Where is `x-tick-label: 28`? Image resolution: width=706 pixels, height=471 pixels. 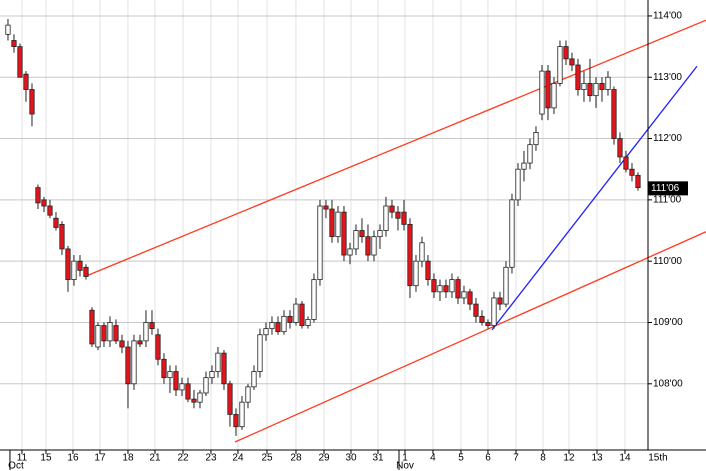 x-tick-label: 28 is located at coordinates (296, 458).